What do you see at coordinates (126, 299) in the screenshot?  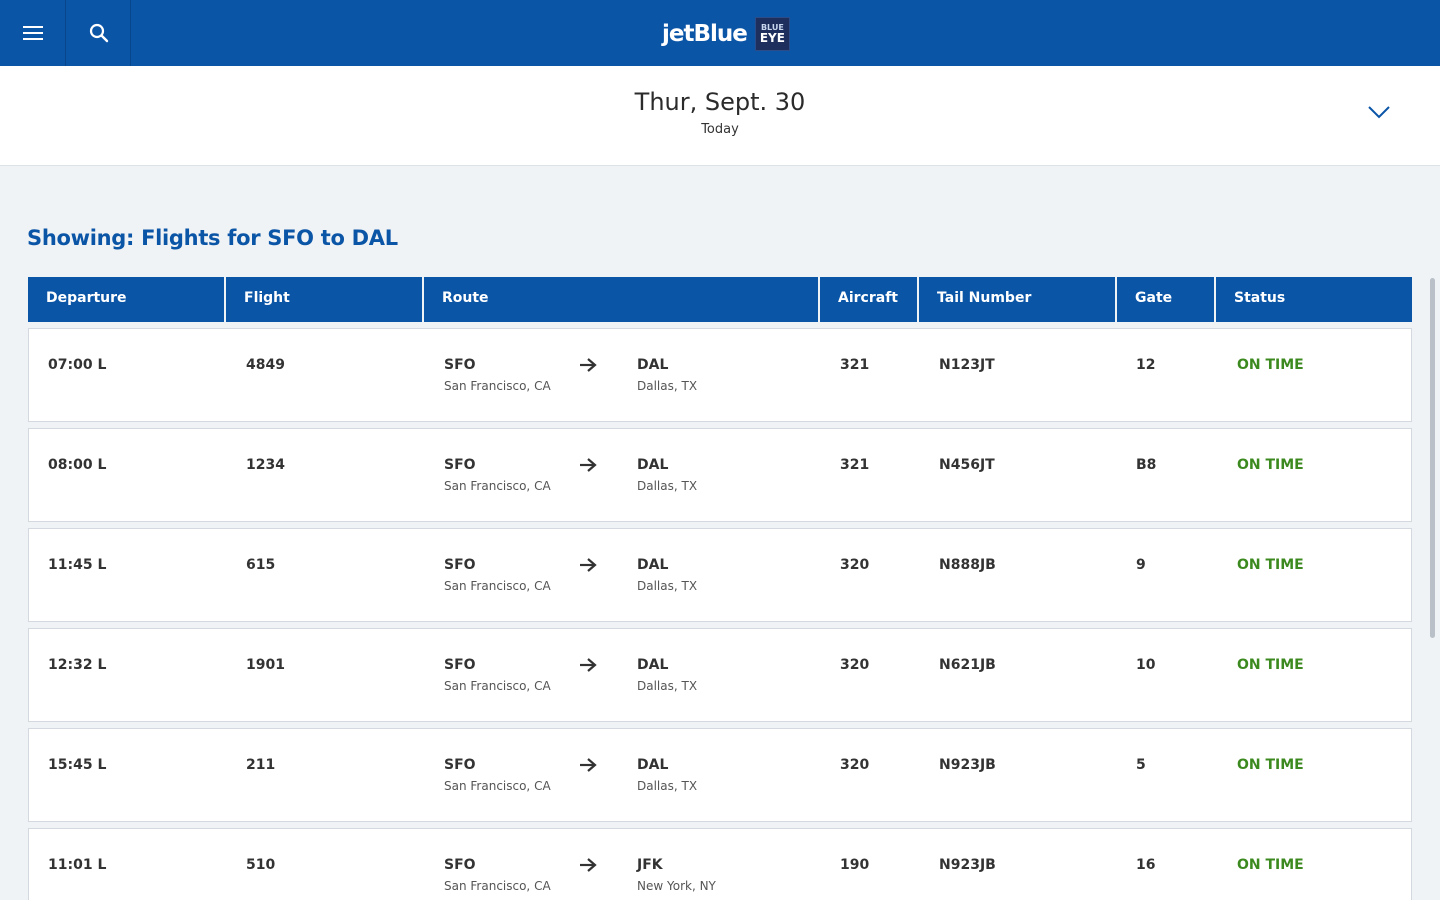 I see `column-header-departure: Departure` at bounding box center [126, 299].